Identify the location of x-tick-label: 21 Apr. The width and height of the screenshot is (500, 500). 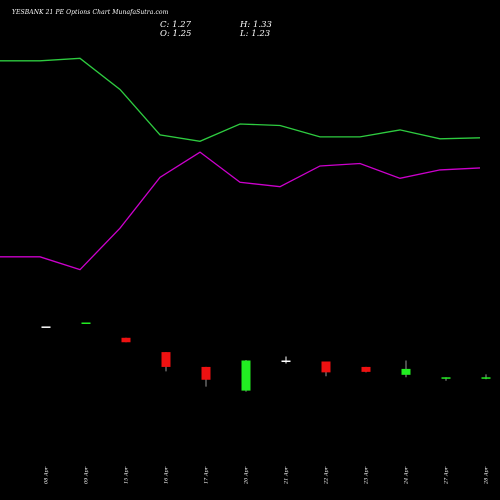
(287, 475).